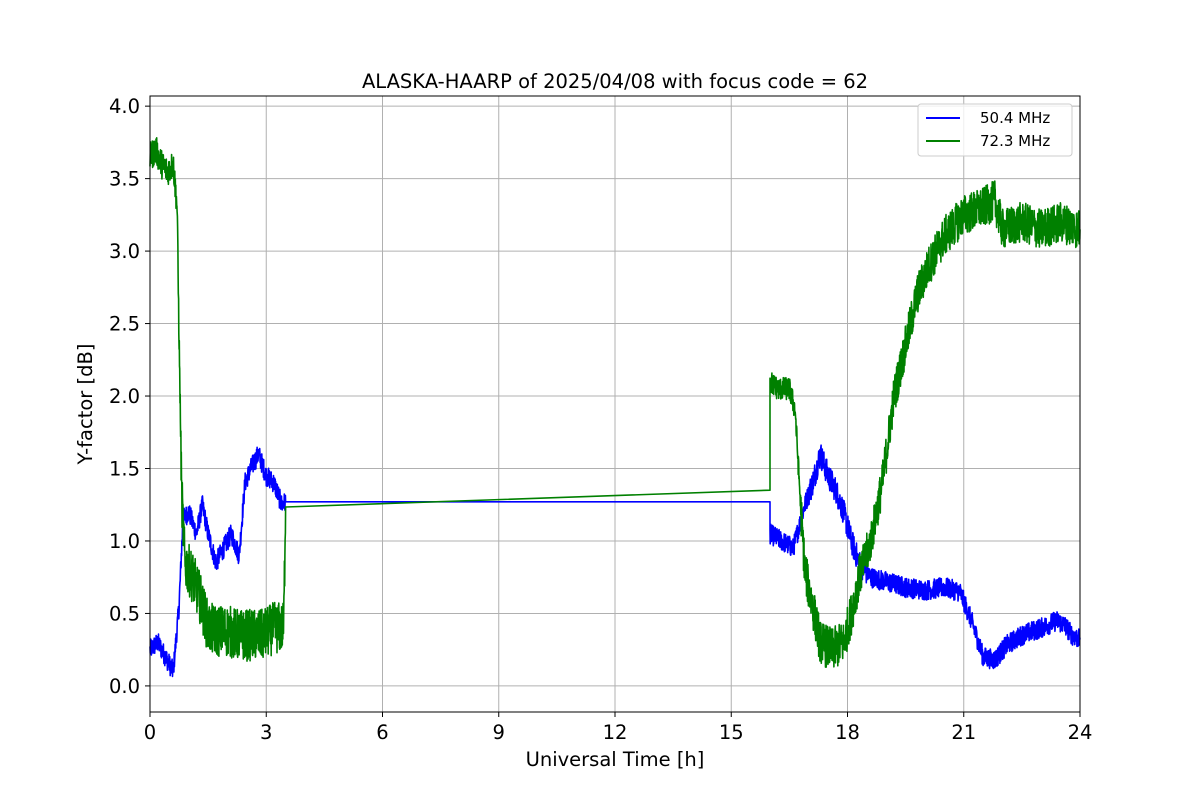 This screenshot has width=1200, height=800. Describe the element at coordinates (847, 732) in the screenshot. I see `x-tick-label: 18` at that location.